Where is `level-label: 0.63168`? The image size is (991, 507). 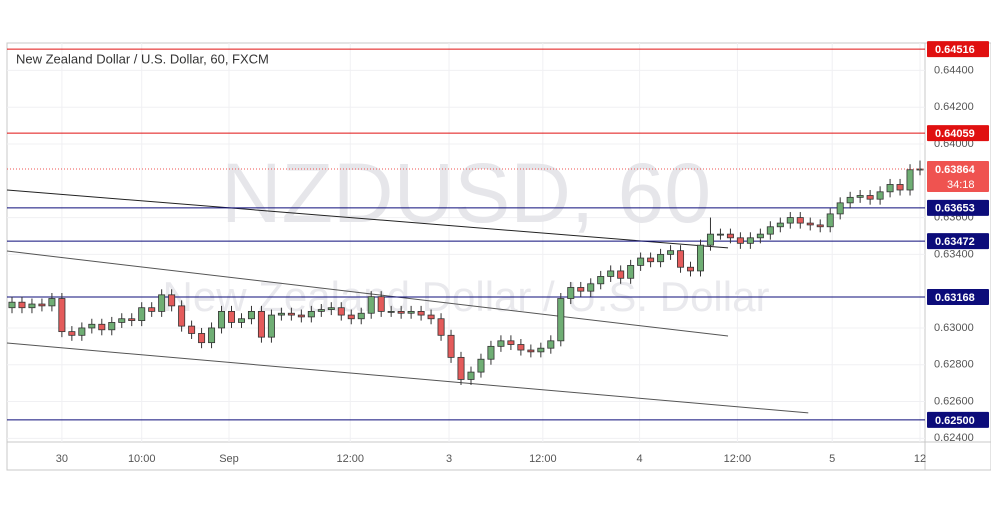
level-label: 0.63168 is located at coordinates (955, 298).